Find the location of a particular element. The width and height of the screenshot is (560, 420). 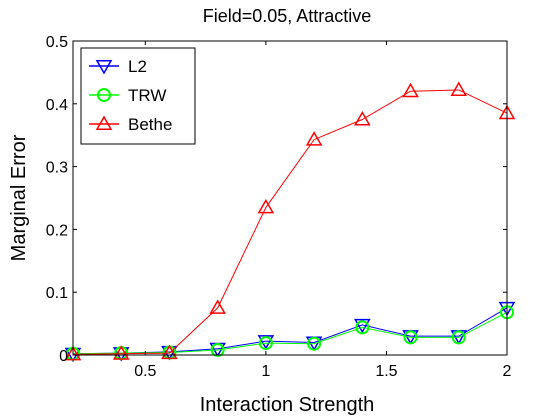

y-axis-title: Marginal Error is located at coordinates (19, 197).